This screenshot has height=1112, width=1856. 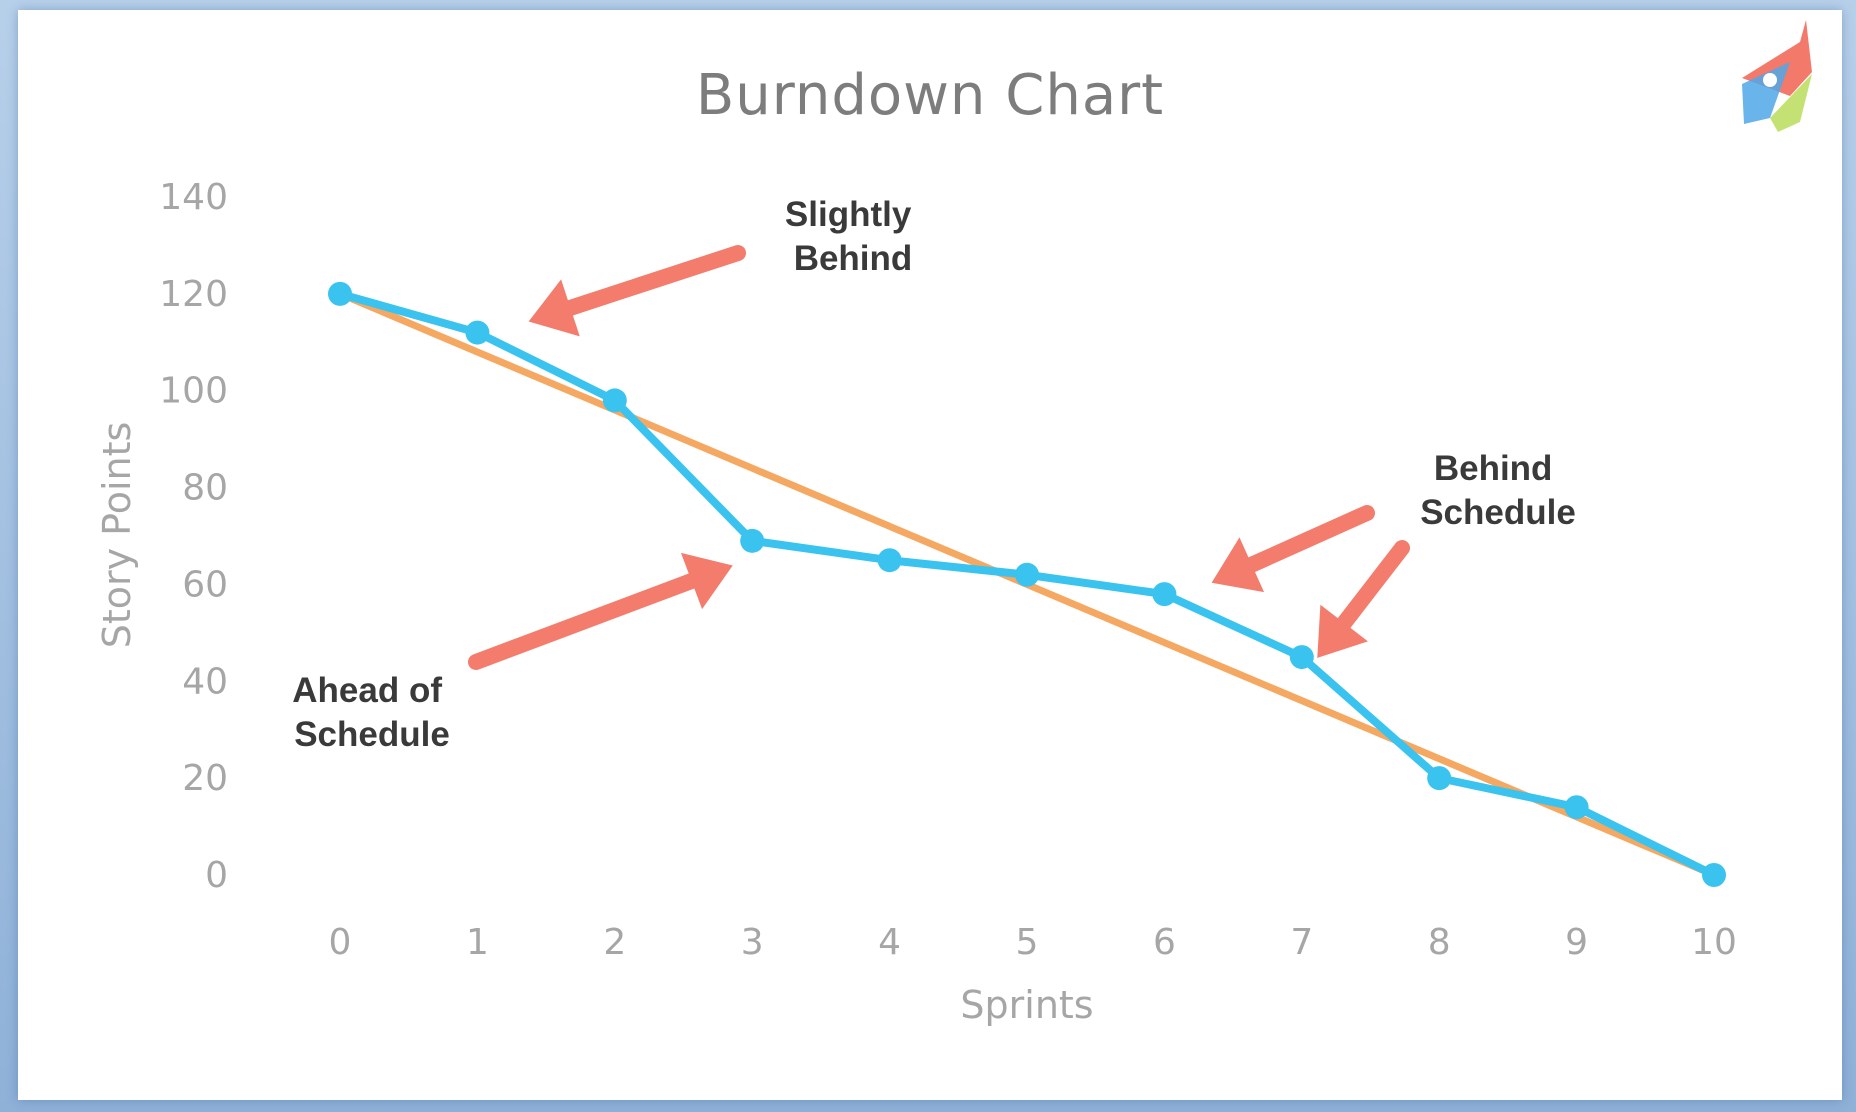 What do you see at coordinates (205, 778) in the screenshot?
I see `y-tick-label: 20` at bounding box center [205, 778].